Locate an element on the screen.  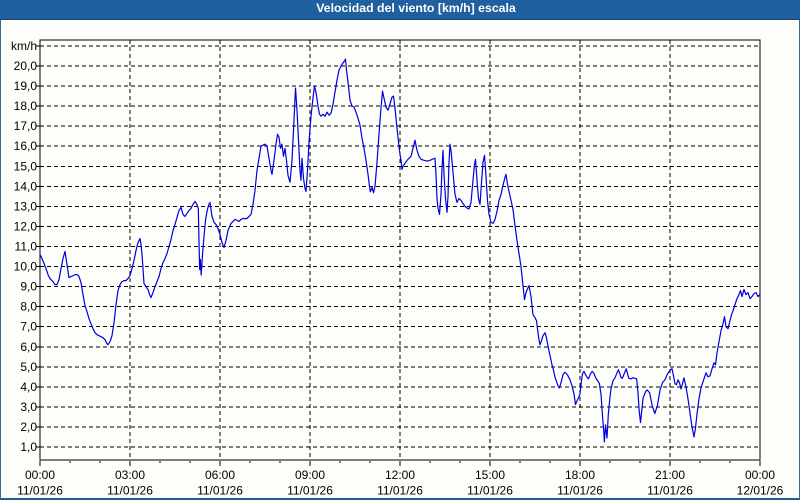
svg-text: 18,0 is located at coordinates (26, 106).